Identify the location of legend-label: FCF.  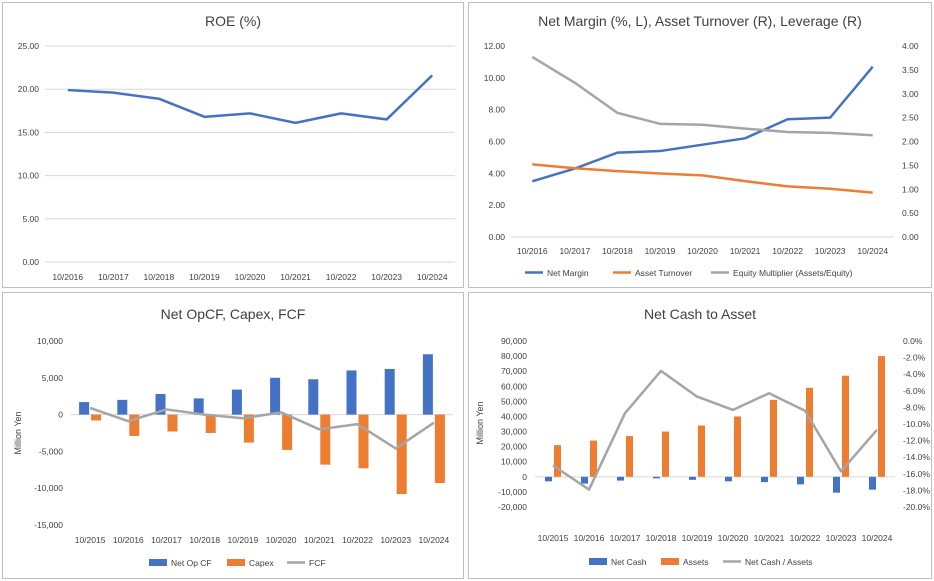
(317, 563).